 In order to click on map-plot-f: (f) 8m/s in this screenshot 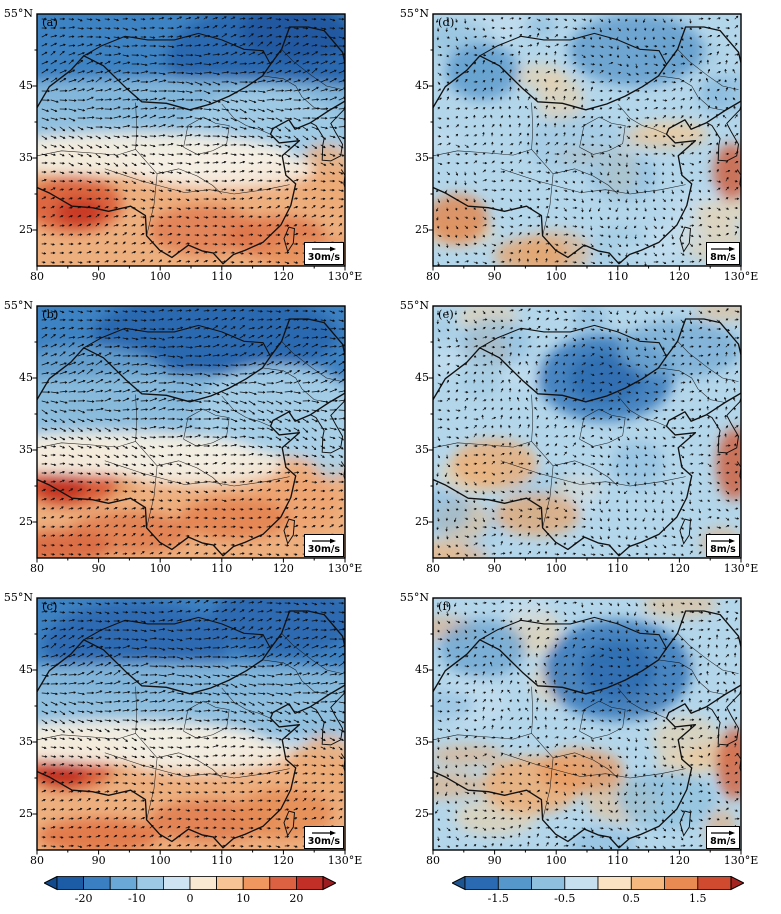, I will do `click(585, 726)`.